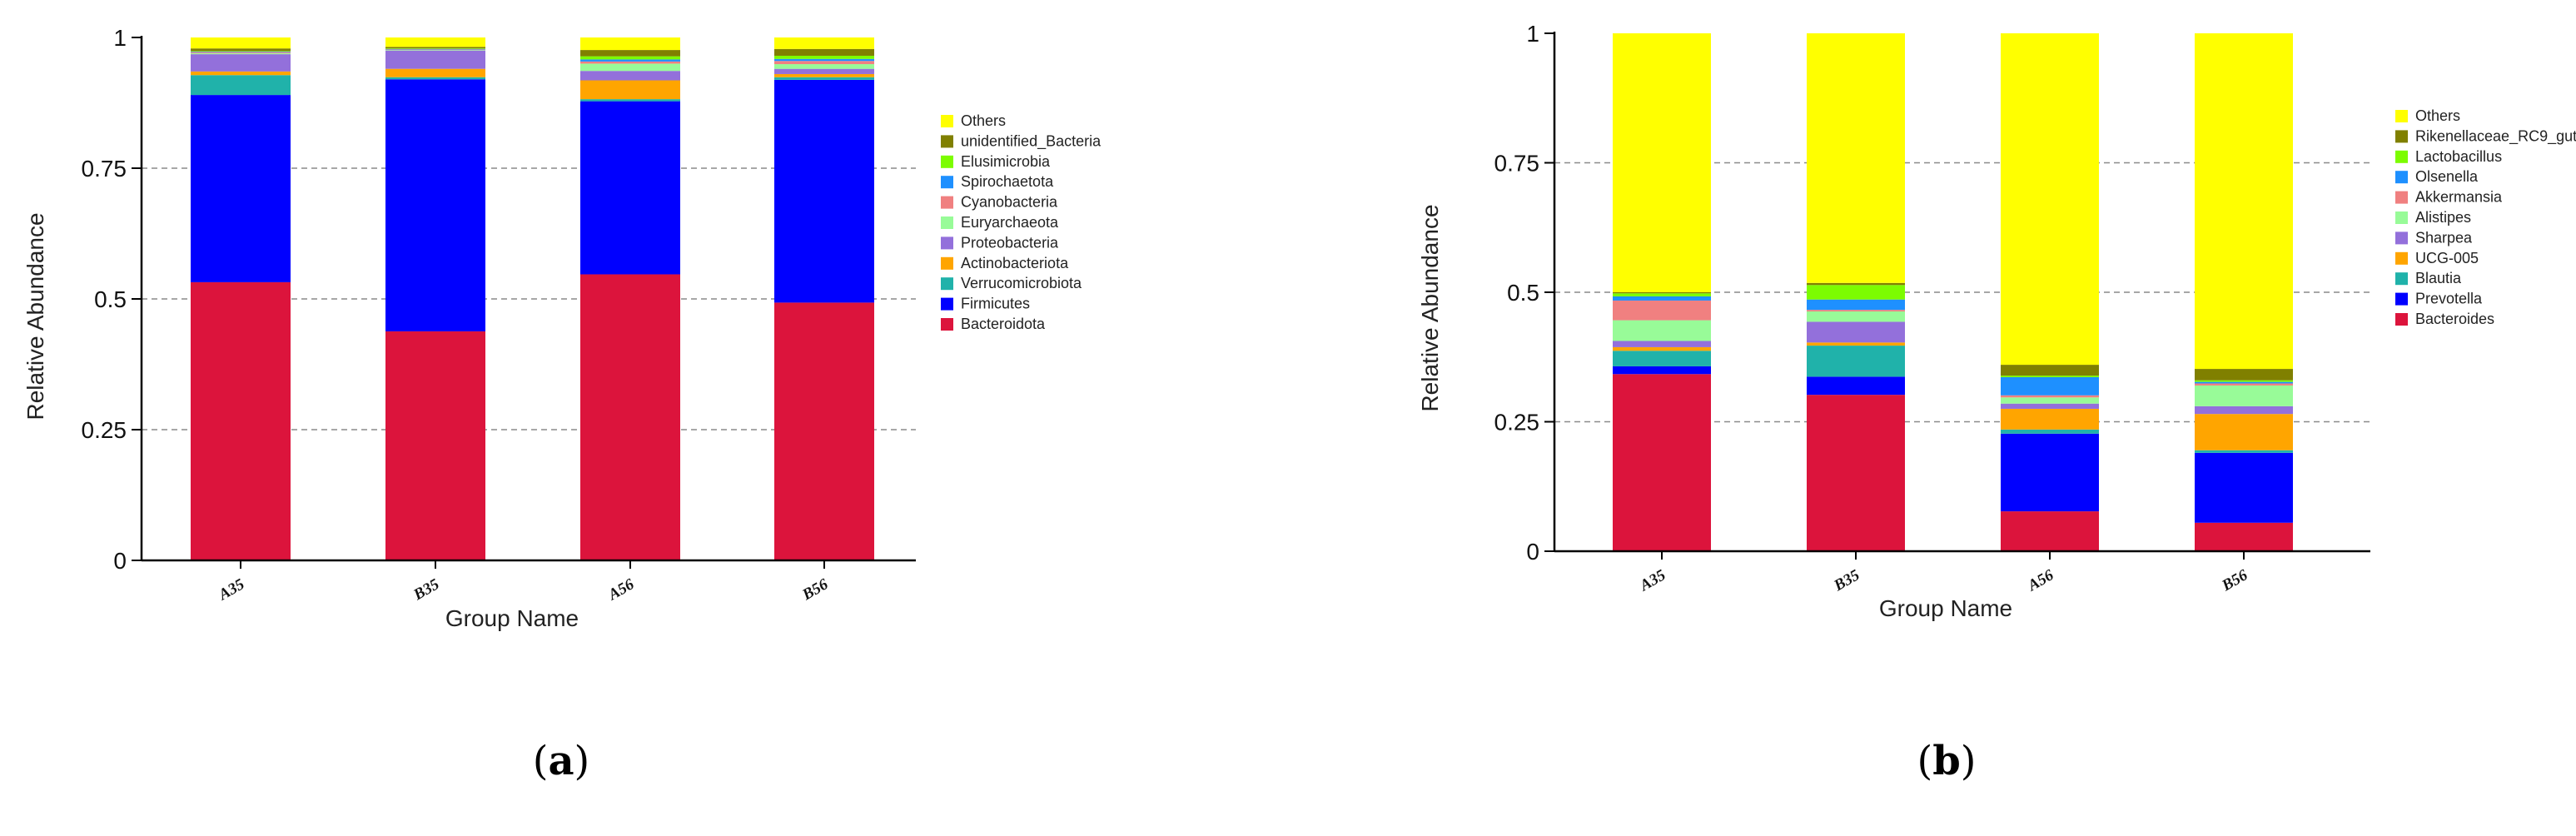 The width and height of the screenshot is (2576, 836). Describe the element at coordinates (104, 430) in the screenshot. I see `y-tick-label: 0.25` at that location.